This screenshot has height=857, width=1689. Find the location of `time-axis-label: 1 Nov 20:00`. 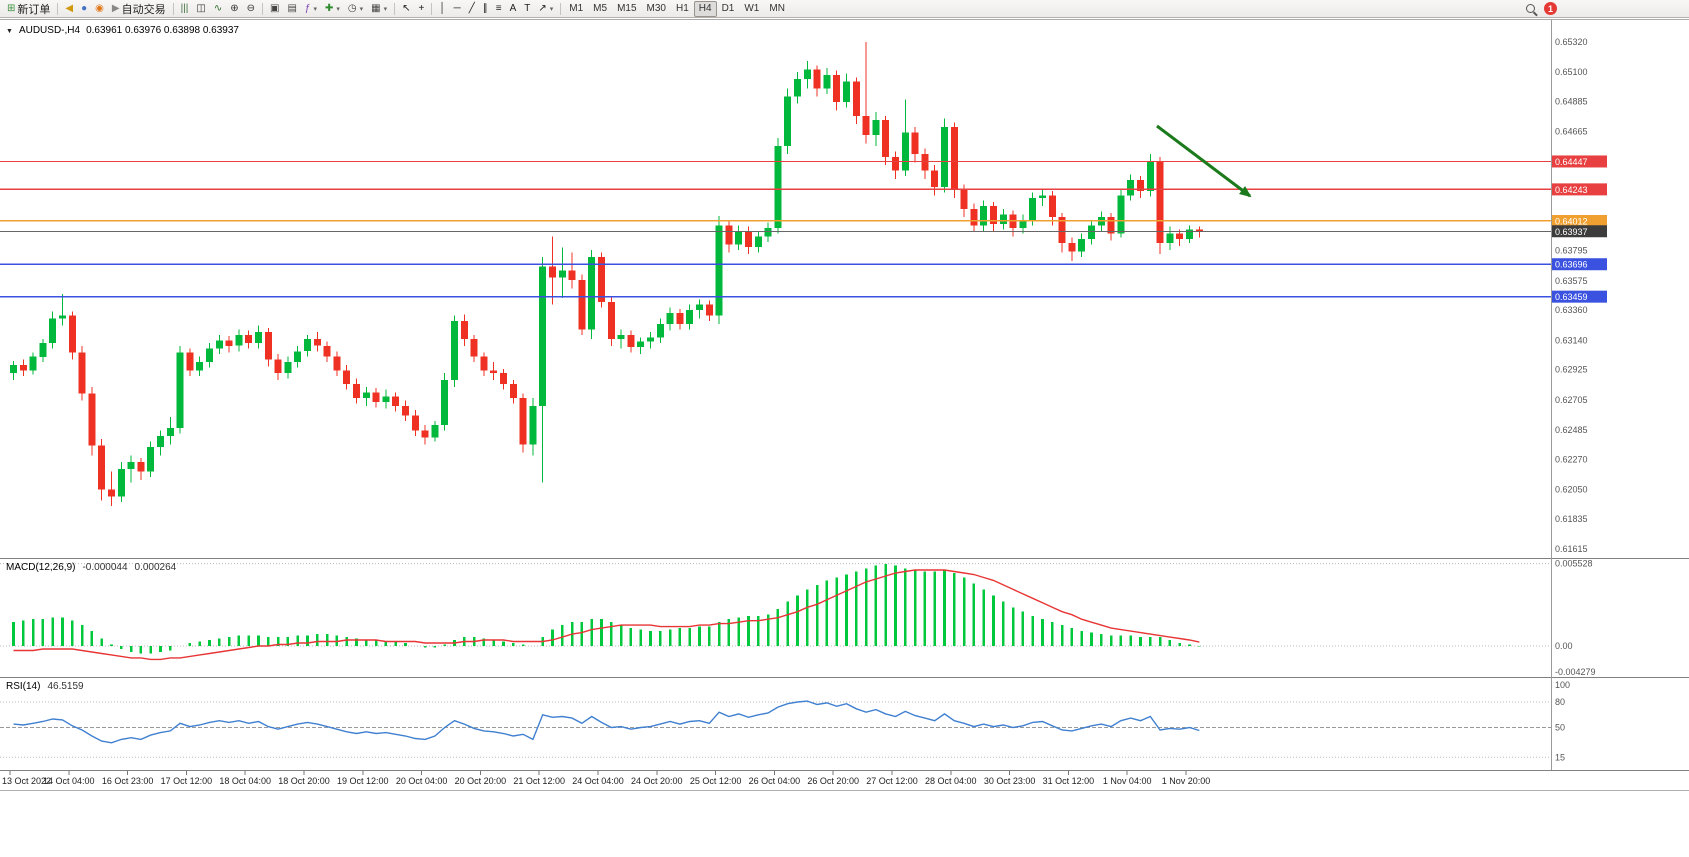

time-axis-label: 1 Nov 20:00 is located at coordinates (1186, 781).